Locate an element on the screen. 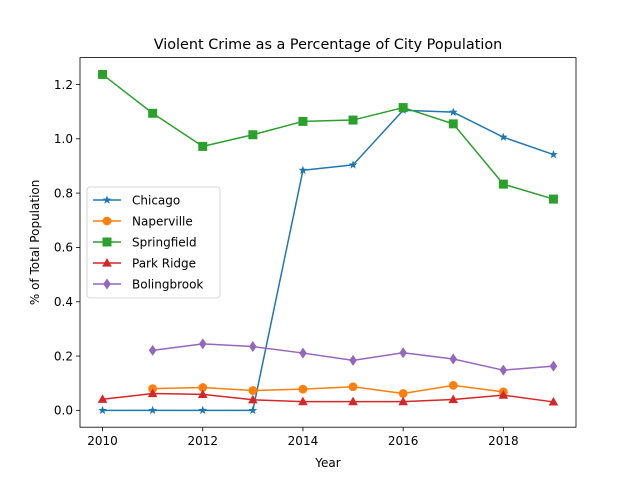  y-tick-label: 0.2 is located at coordinates (63, 356).